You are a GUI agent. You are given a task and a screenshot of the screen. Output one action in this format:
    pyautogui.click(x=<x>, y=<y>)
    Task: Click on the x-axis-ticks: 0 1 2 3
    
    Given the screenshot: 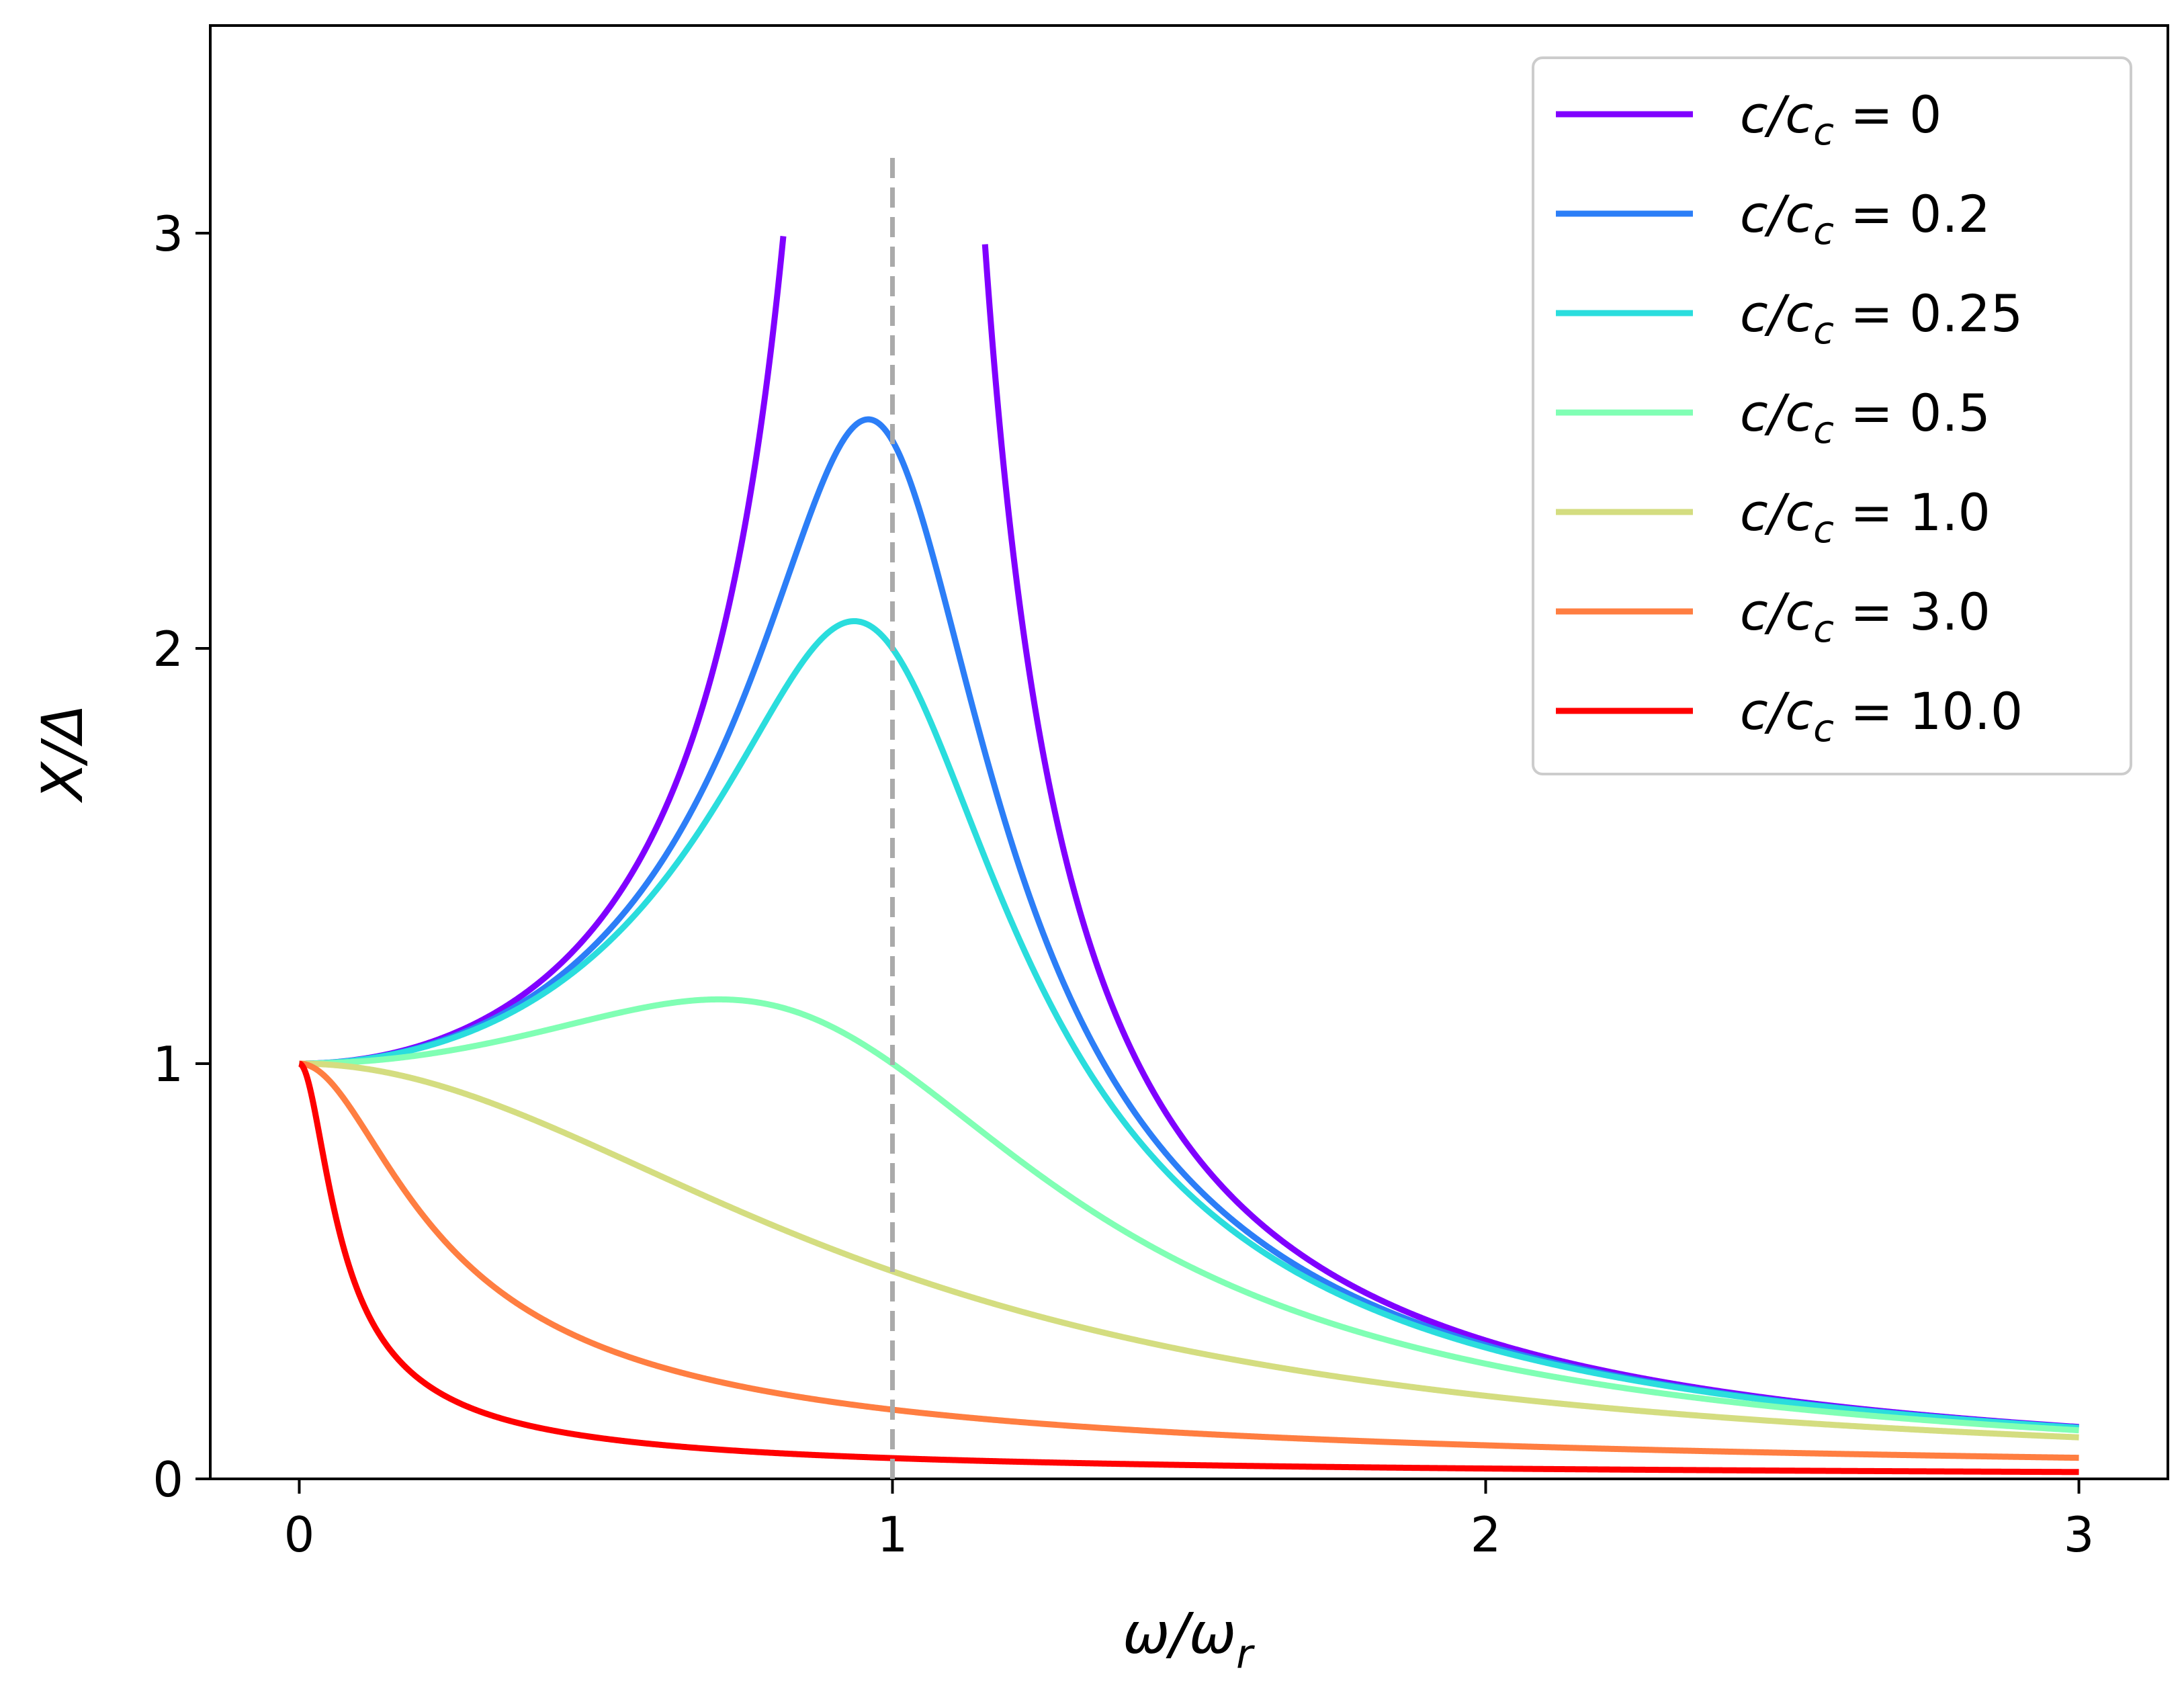 What is the action you would take?
    pyautogui.click(x=1189, y=1521)
    